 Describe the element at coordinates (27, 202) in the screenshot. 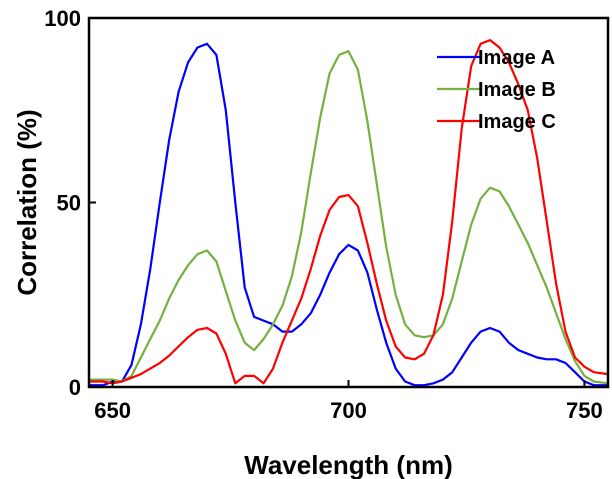

I see `y-axis-label: Correlation (%)` at that location.